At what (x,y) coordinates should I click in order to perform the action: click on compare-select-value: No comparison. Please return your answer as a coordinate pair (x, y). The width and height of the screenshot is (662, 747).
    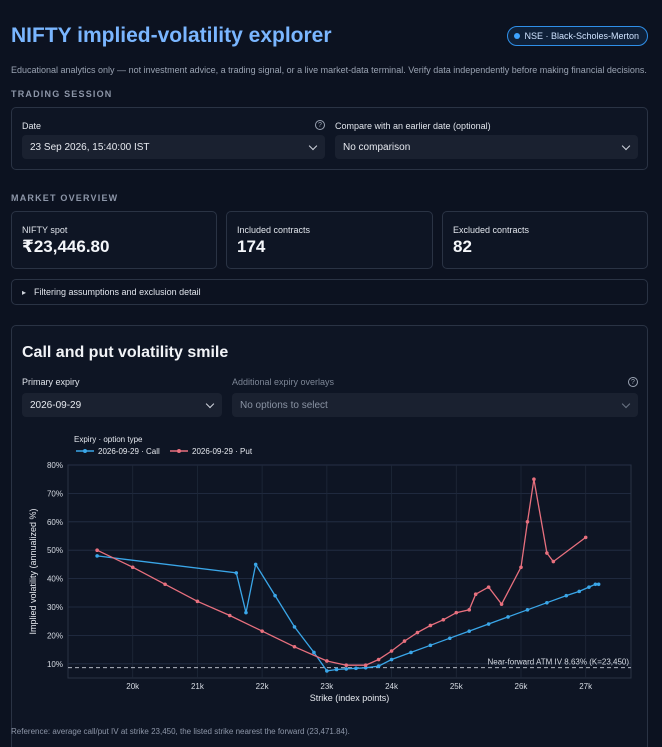
    Looking at the image, I should click on (377, 147).